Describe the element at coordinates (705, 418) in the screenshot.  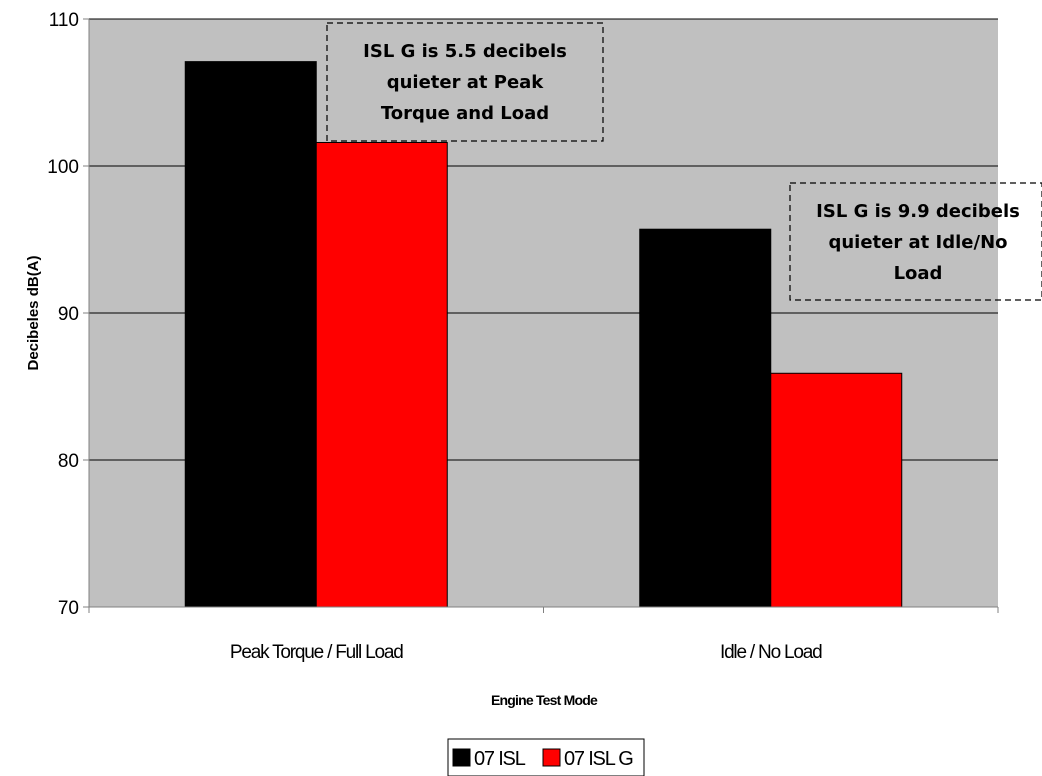
I see `bar-07-isl-idle-no-load` at that location.